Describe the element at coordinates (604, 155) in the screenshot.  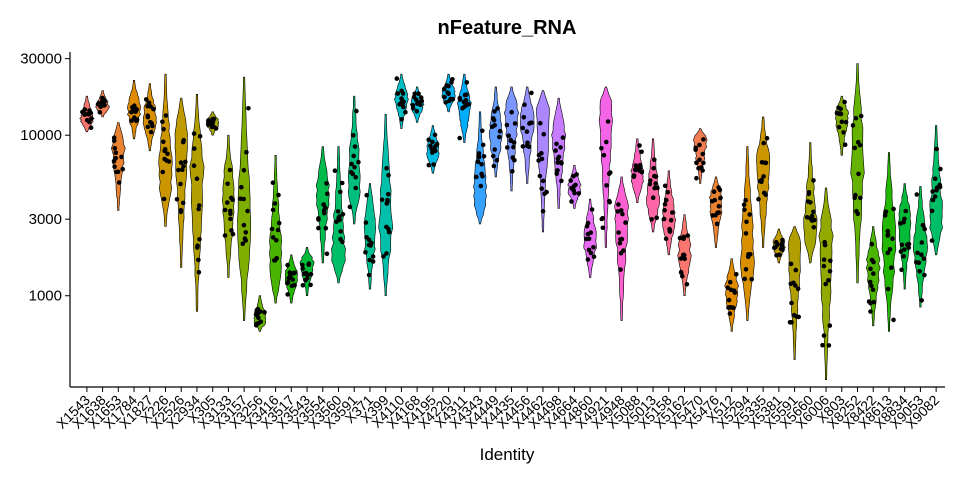
I see `point-X4921` at that location.